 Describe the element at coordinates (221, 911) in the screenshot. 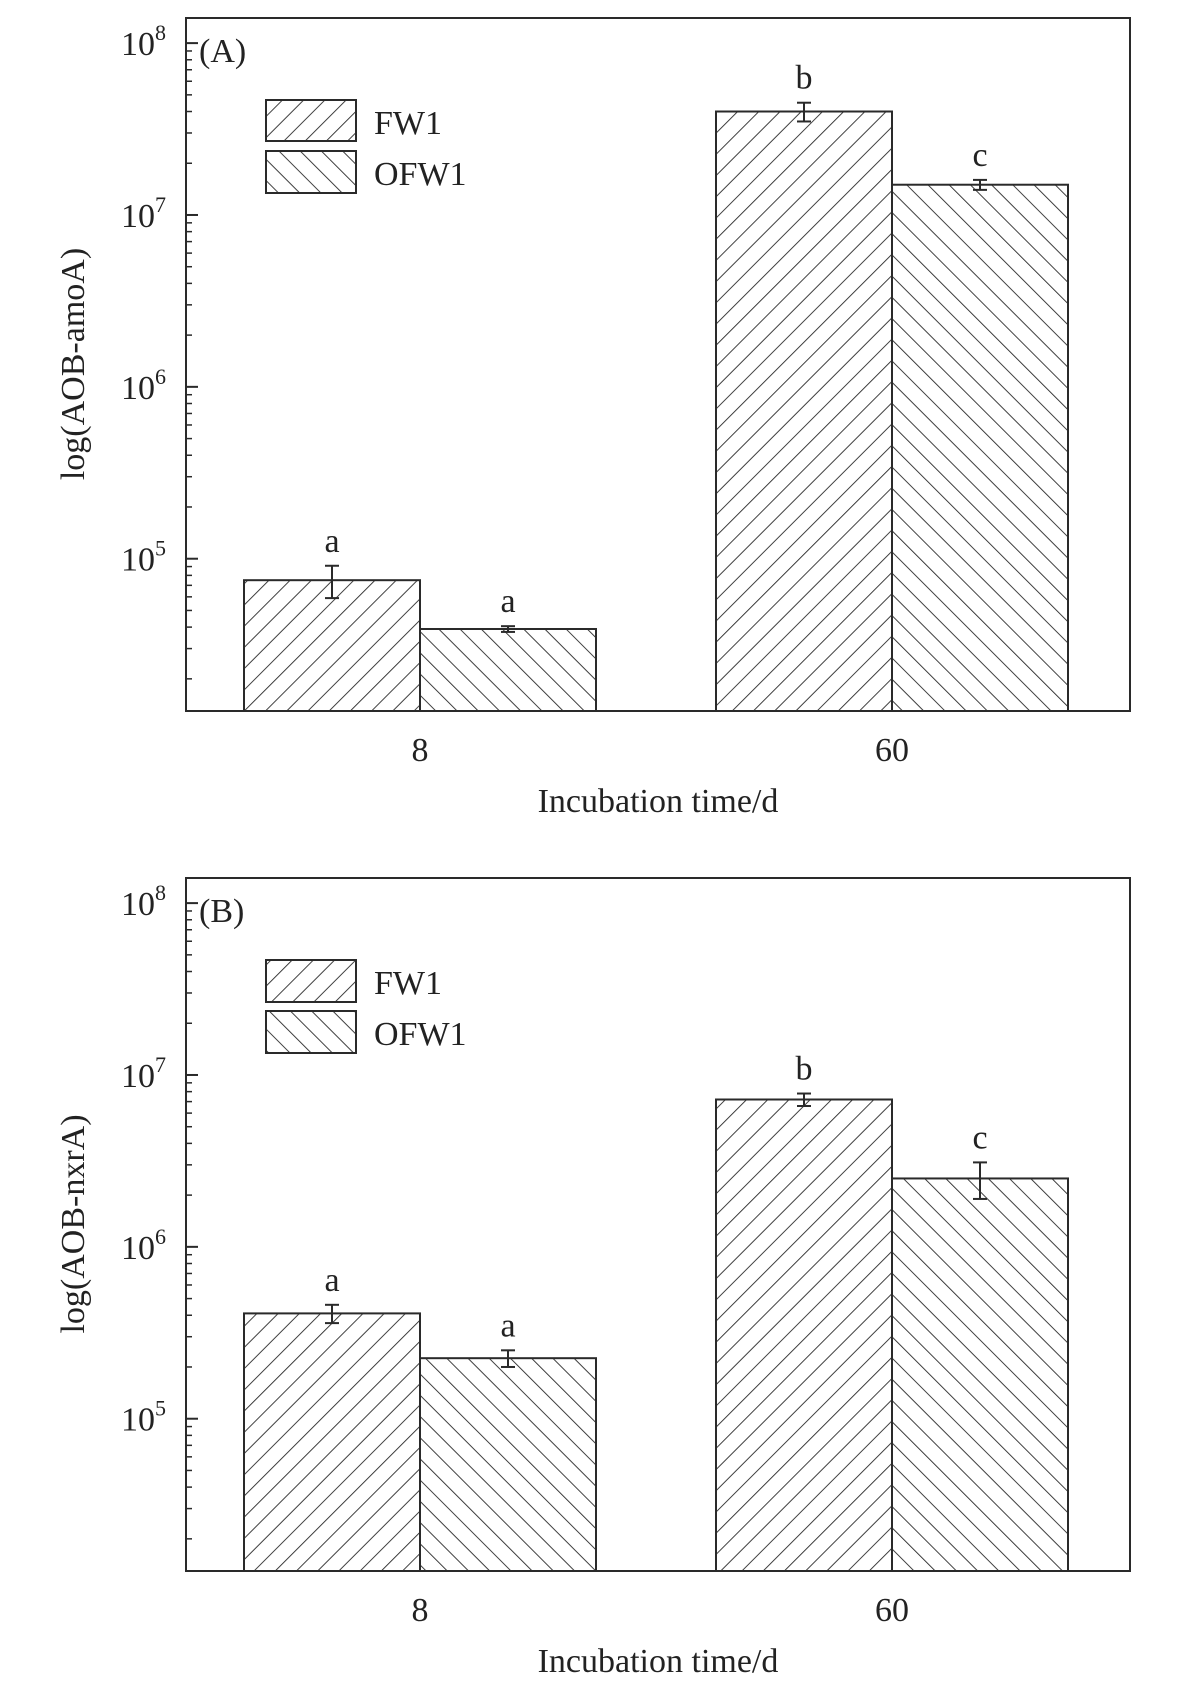

I see `panel-label-b: (B)` at that location.